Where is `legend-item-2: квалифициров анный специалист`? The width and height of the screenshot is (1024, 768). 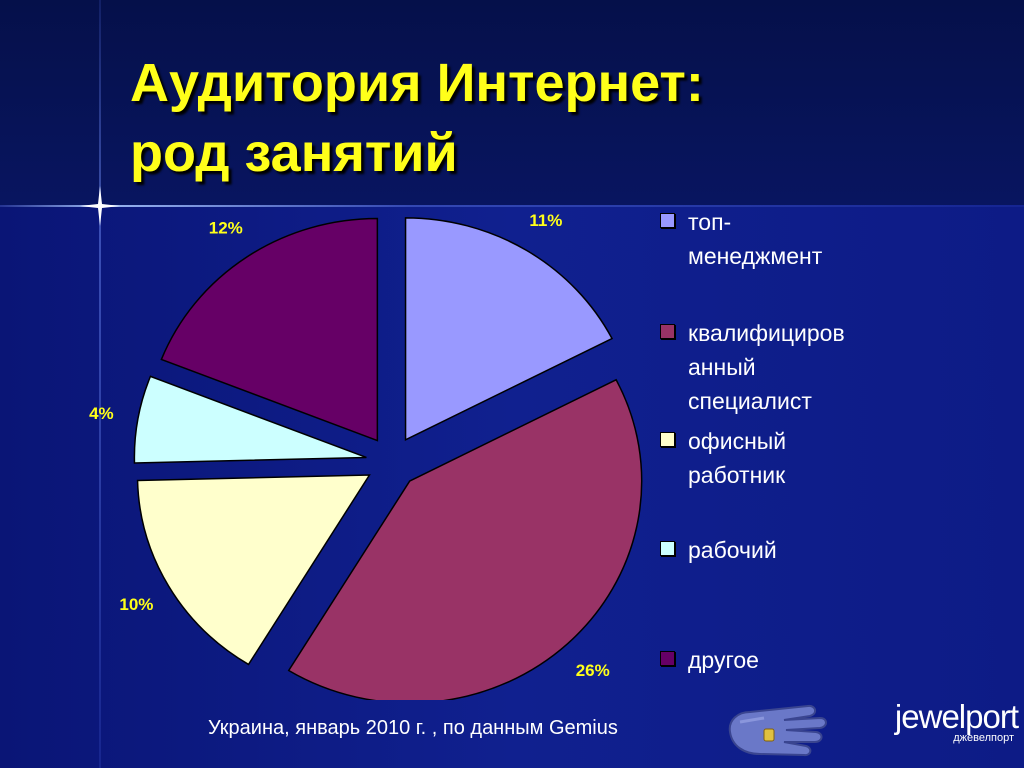
legend-item-2: квалифициров анный специалист is located at coordinates (795, 367).